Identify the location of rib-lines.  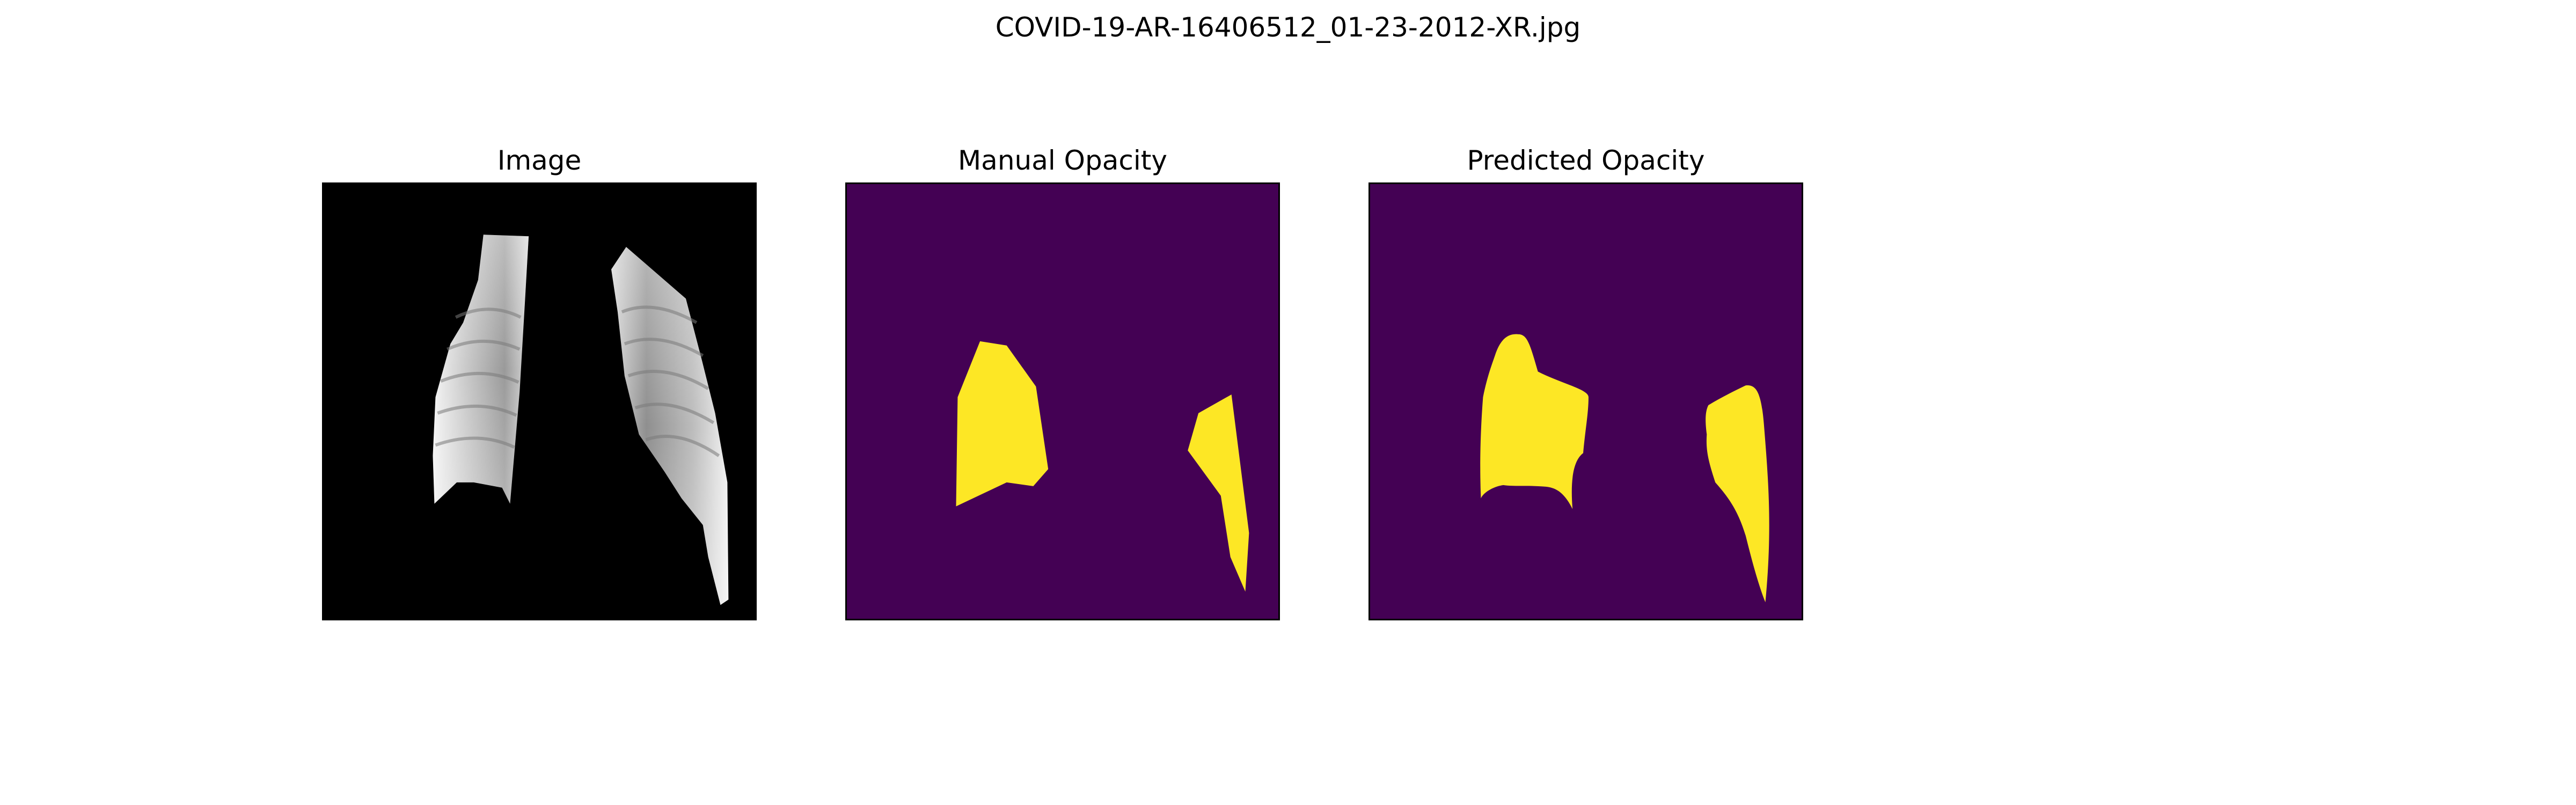
(577, 381).